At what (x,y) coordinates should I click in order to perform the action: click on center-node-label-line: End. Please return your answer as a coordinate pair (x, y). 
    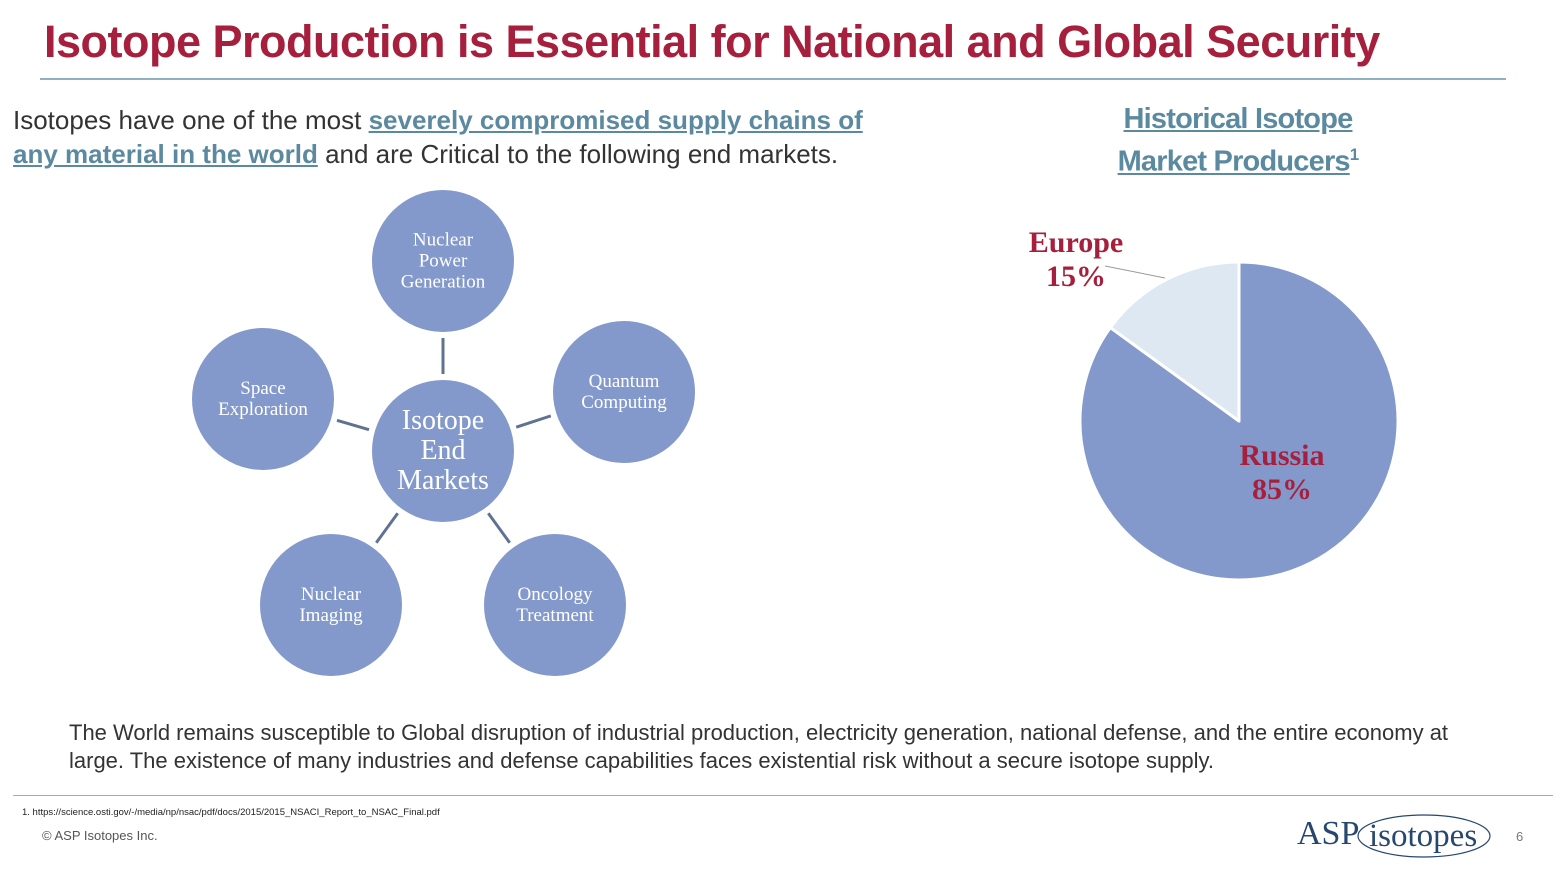
    Looking at the image, I should click on (443, 450).